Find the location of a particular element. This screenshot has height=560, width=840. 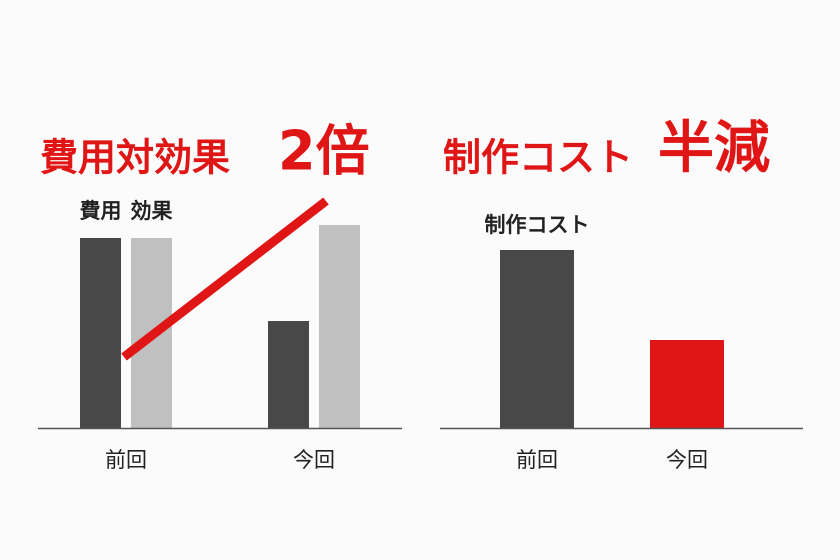

series-label: 費用 is located at coordinates (101, 211).